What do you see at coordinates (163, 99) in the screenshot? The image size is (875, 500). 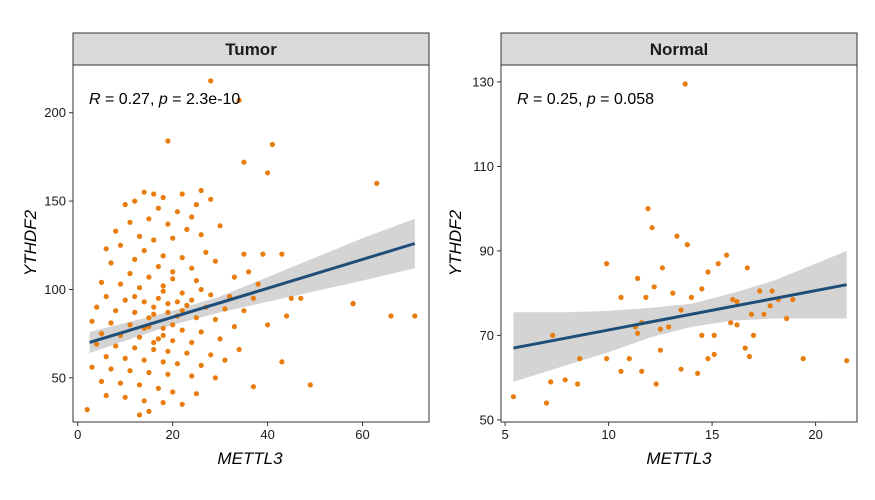 I see `stat-p-label: p` at bounding box center [163, 99].